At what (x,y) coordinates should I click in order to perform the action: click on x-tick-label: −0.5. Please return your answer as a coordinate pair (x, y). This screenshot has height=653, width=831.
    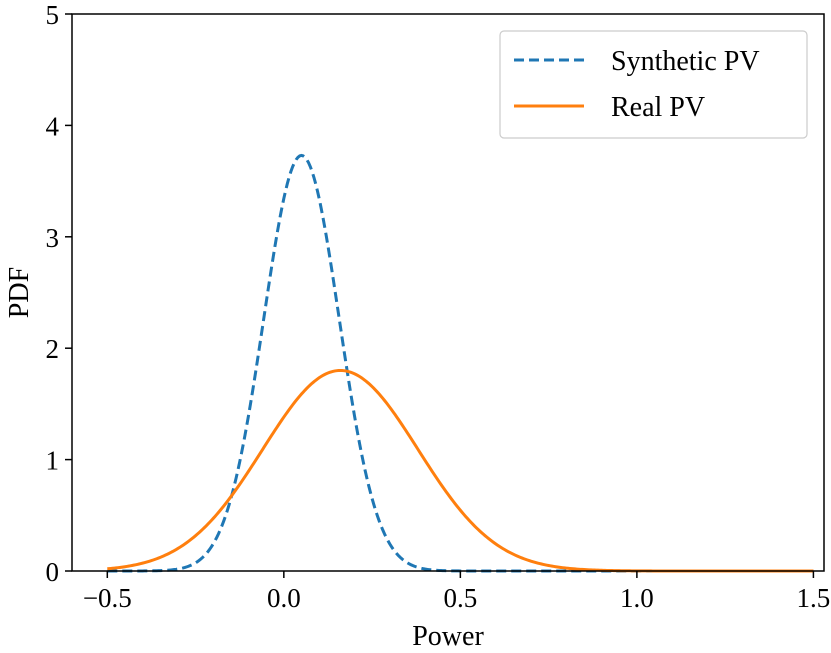
    Looking at the image, I should click on (107, 598).